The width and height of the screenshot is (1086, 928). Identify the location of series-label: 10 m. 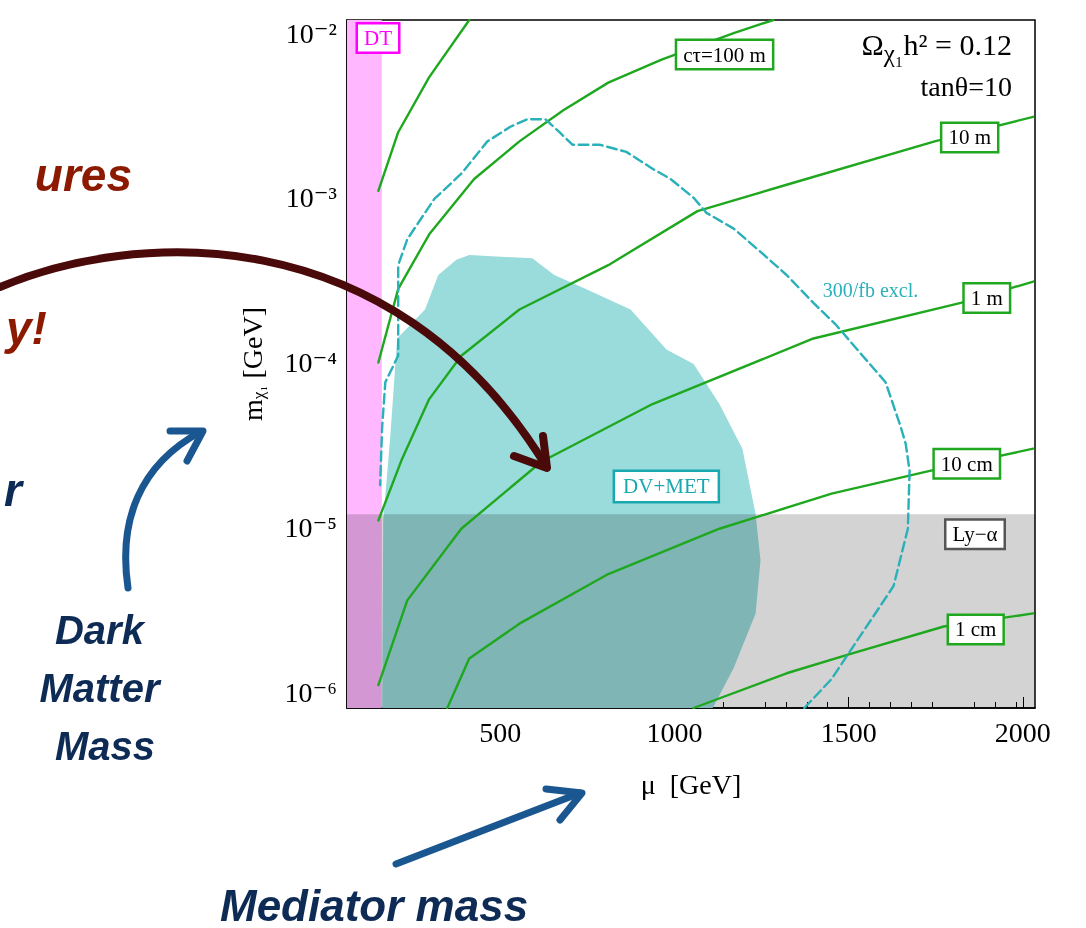
(969, 137).